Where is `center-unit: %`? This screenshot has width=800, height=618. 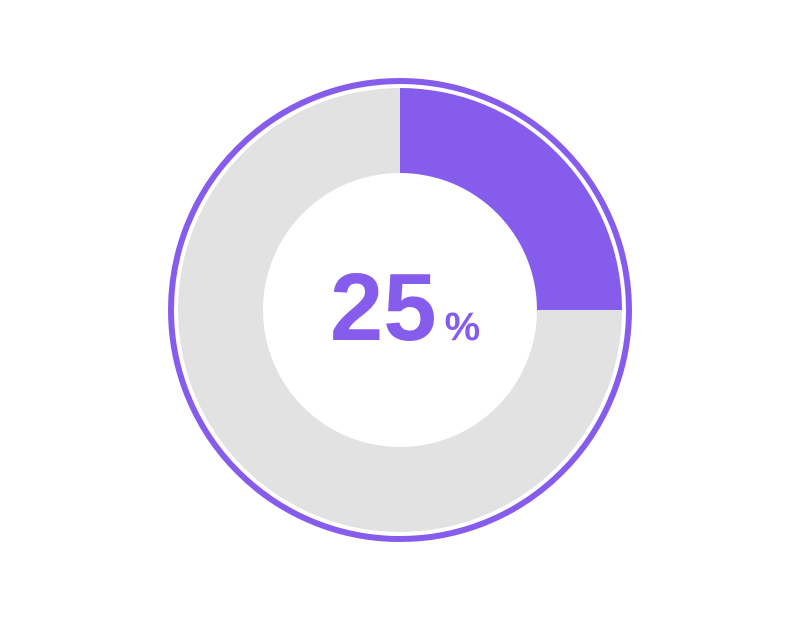 center-unit: % is located at coordinates (463, 327).